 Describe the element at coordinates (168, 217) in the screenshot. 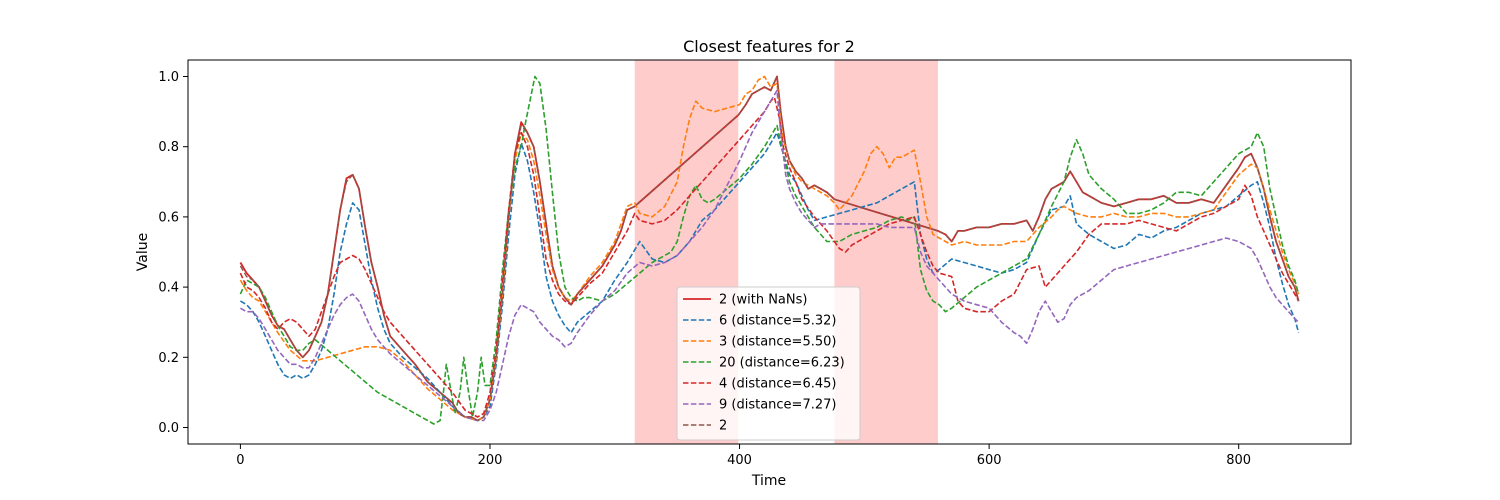

I see `y-tick-label: 0.6` at that location.